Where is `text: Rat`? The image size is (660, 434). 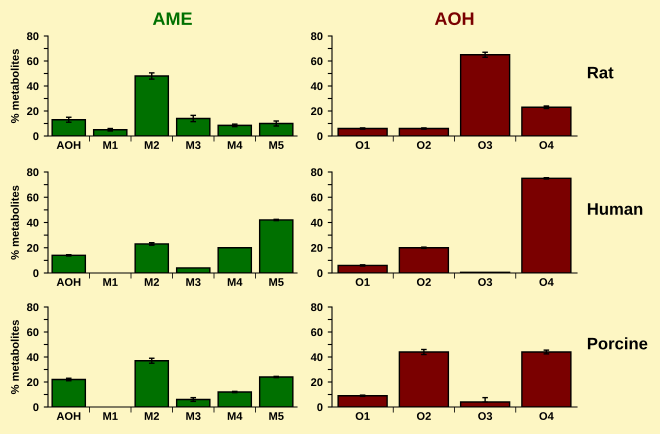 text: Rat is located at coordinates (601, 72).